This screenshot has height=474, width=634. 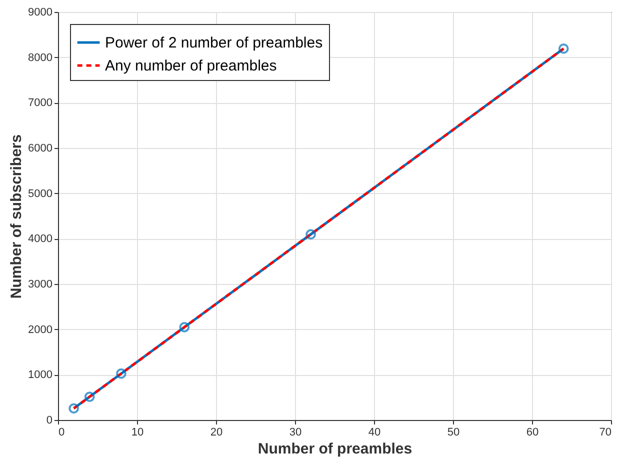 What do you see at coordinates (40, 194) in the screenshot?
I see `y-tick-label: 5000` at bounding box center [40, 194].